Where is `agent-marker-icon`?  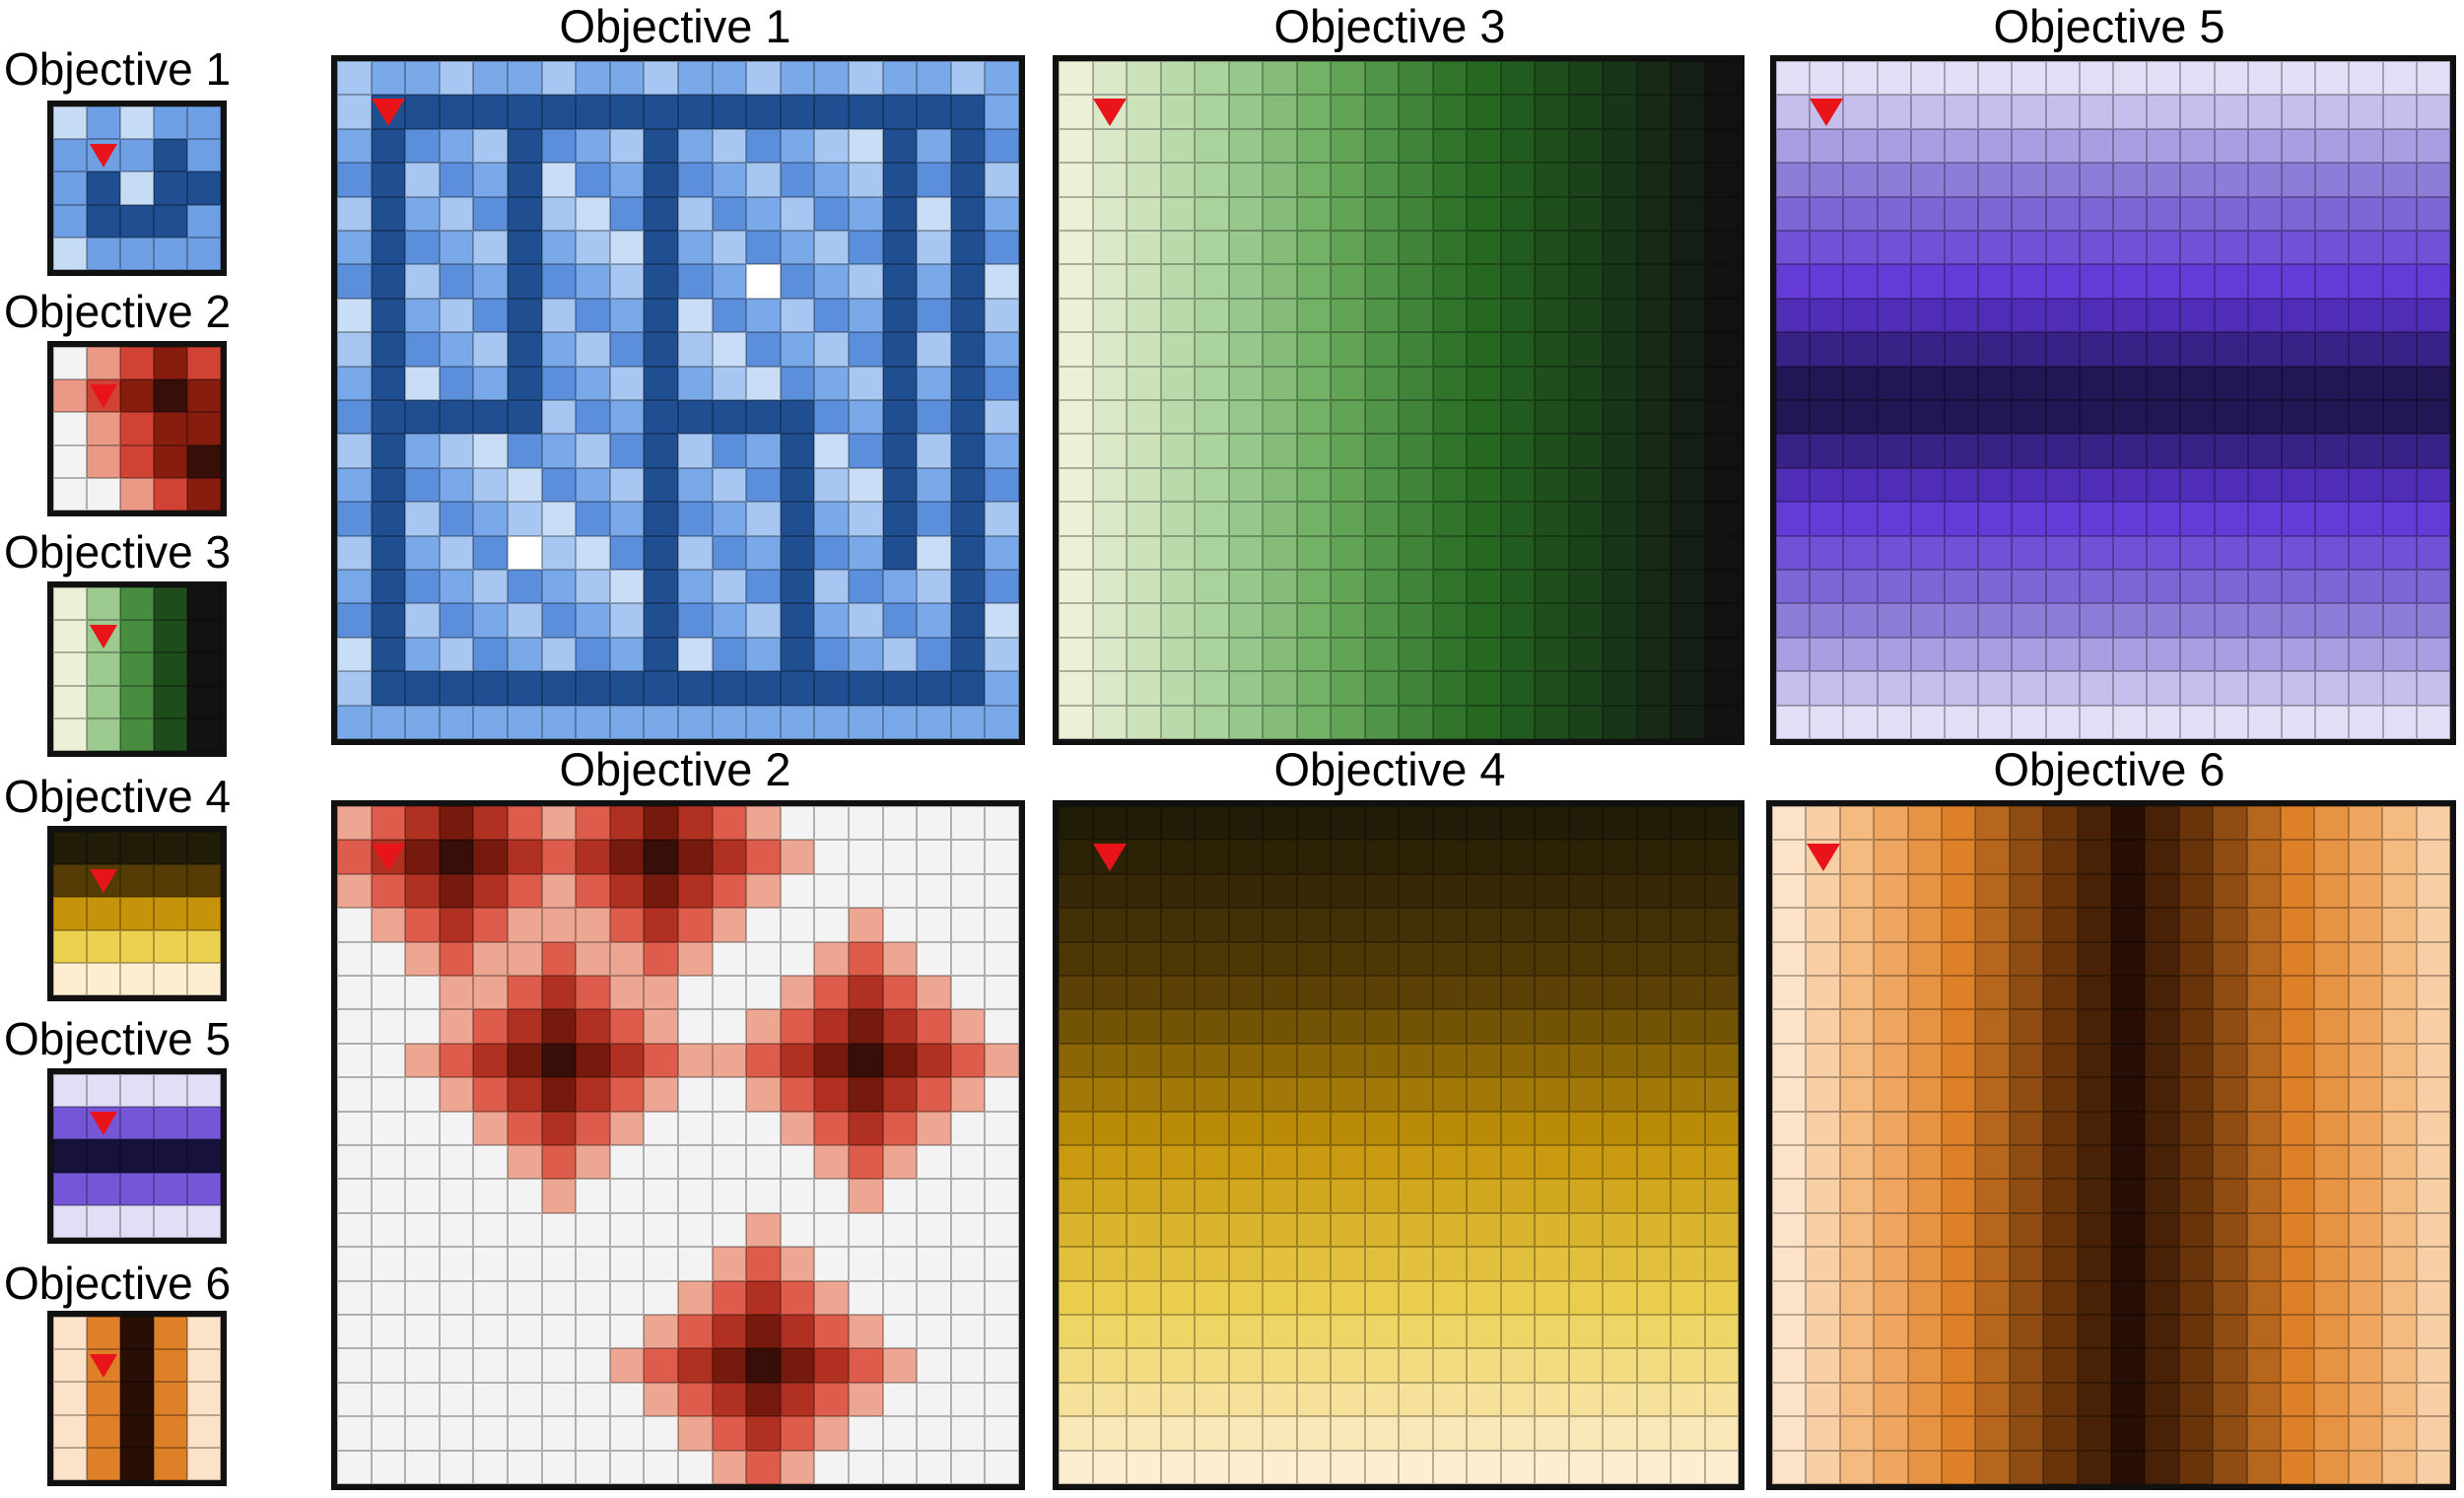
agent-marker-icon is located at coordinates (1823, 857).